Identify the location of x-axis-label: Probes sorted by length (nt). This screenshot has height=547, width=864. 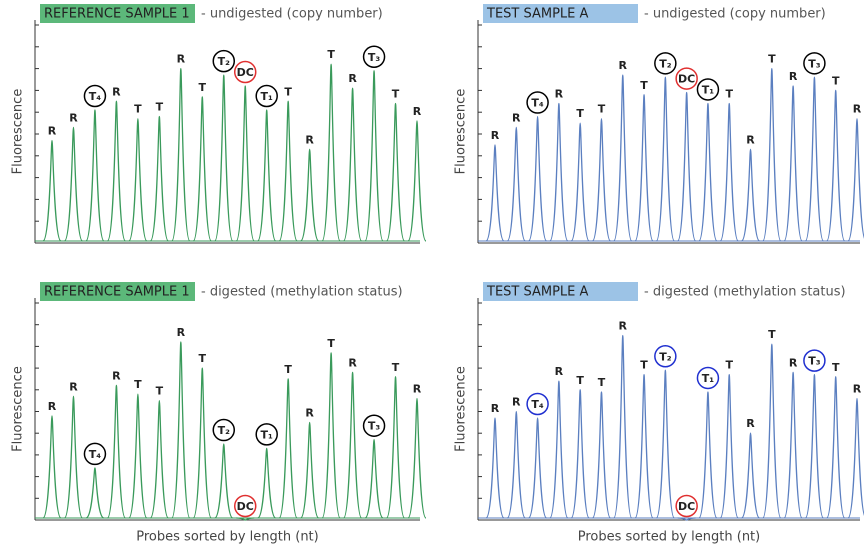
(669, 537).